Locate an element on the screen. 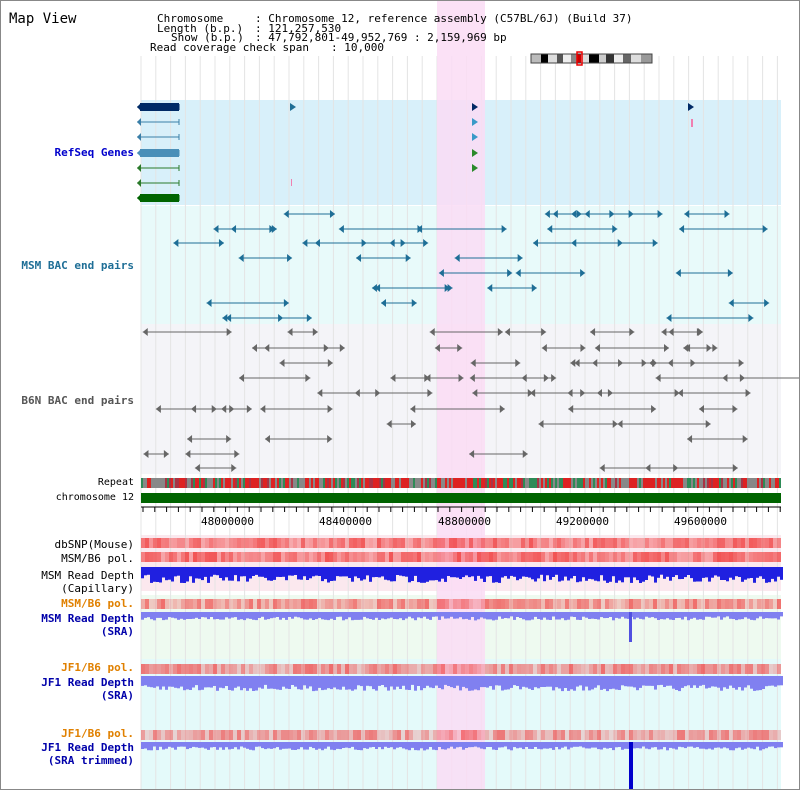 The width and height of the screenshot is (800, 790). track-label-msm-bac: MSM BAC end pairs is located at coordinates (77, 265).